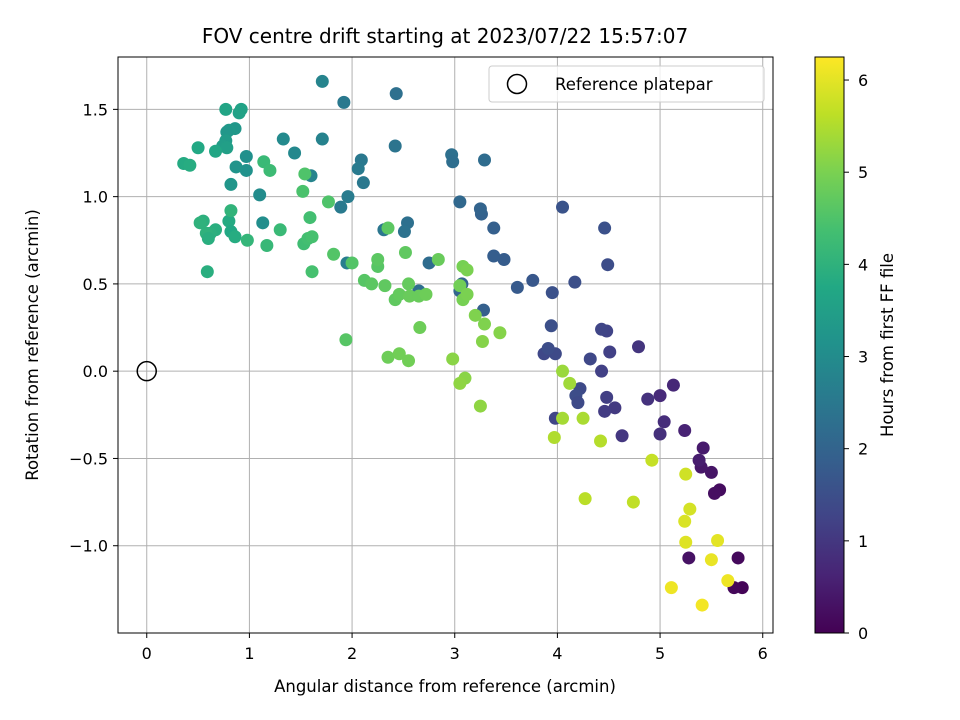  What do you see at coordinates (863, 357) in the screenshot?
I see `colorbar-tick-label: 3` at bounding box center [863, 357].